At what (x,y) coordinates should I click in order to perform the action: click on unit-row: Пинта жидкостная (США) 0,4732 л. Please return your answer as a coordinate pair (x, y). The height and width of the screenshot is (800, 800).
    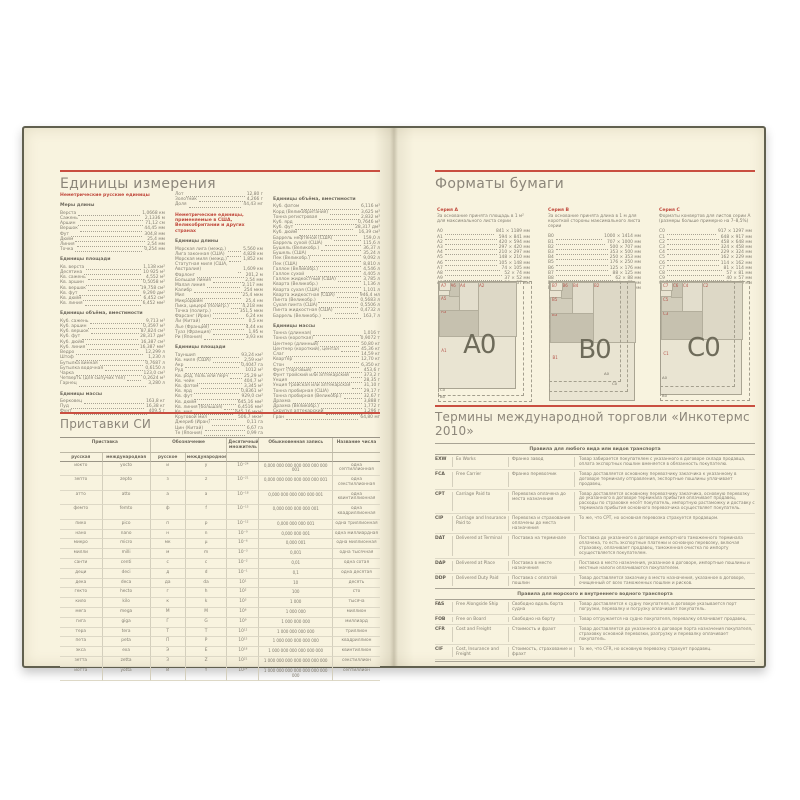
    Looking at the image, I should click on (326, 311).